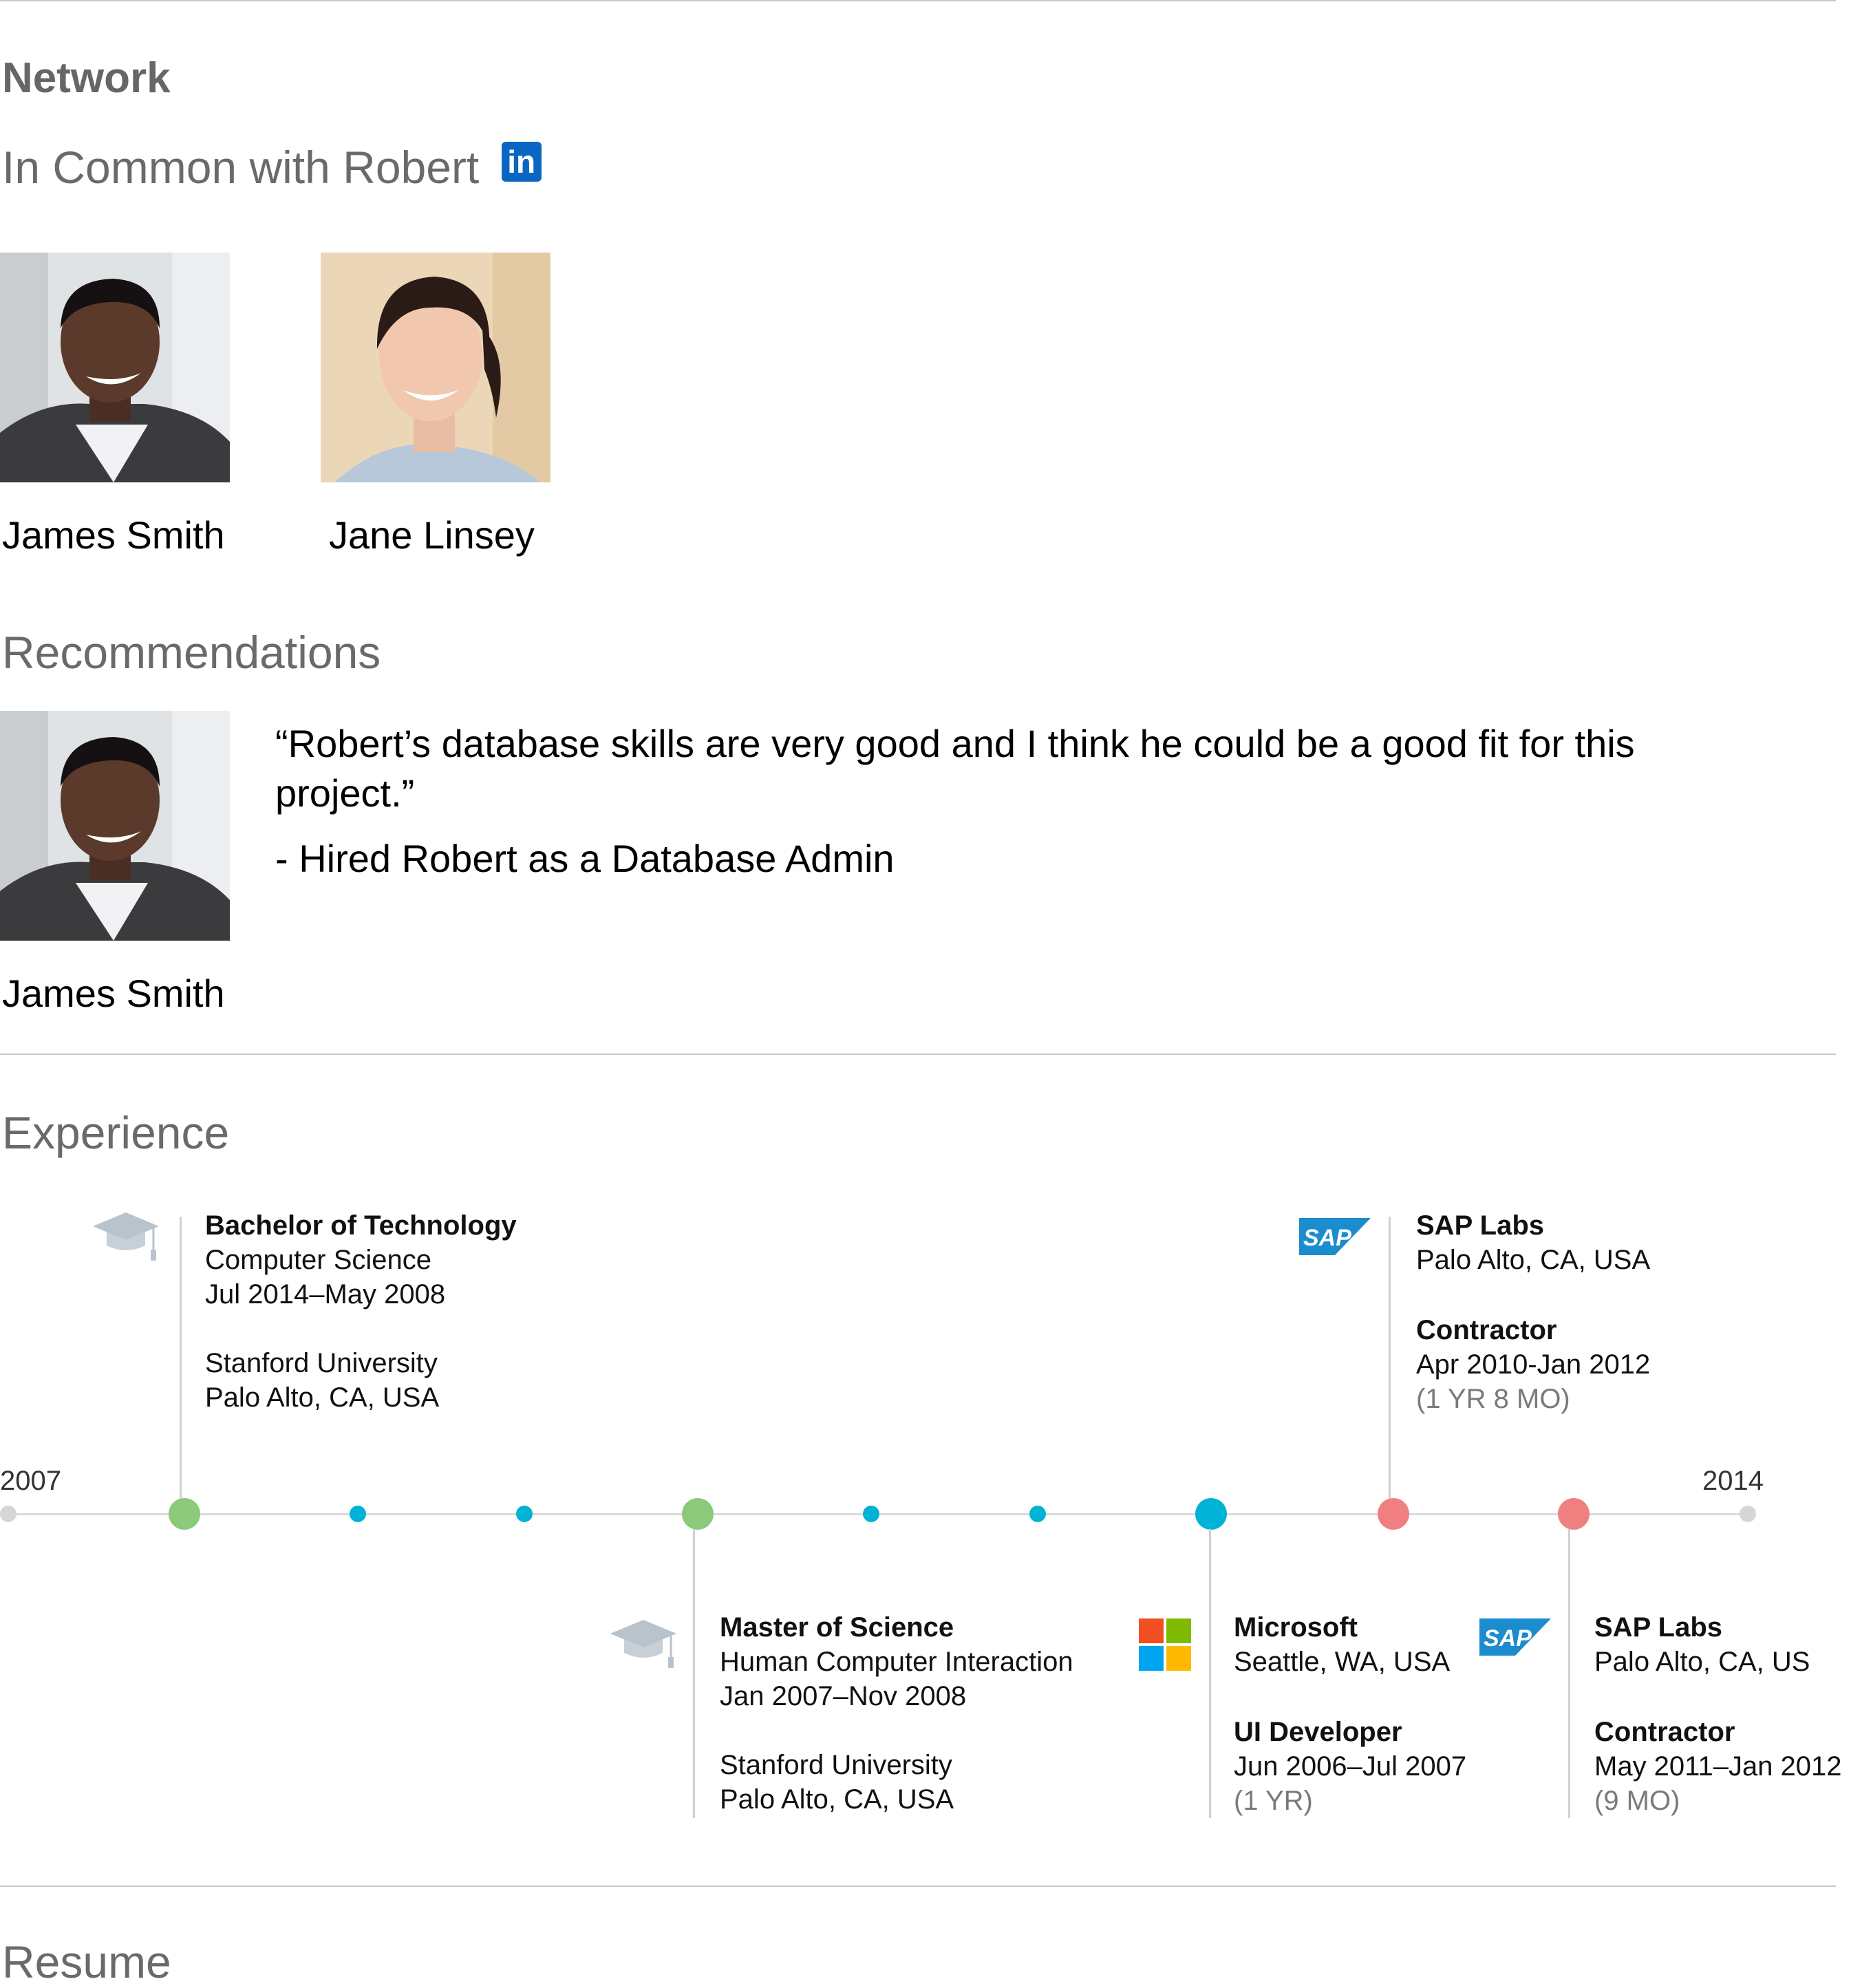 The image size is (1851, 1988). I want to click on linkedin-icon: in, so click(521, 162).